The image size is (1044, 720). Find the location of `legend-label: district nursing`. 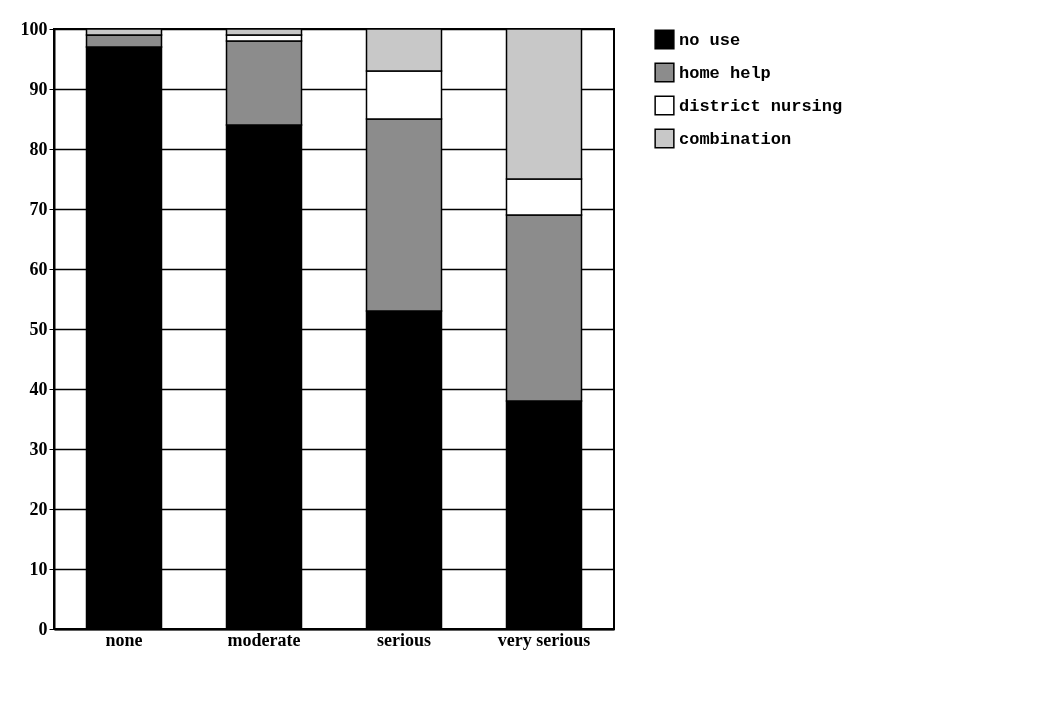

legend-label: district nursing is located at coordinates (761, 106).